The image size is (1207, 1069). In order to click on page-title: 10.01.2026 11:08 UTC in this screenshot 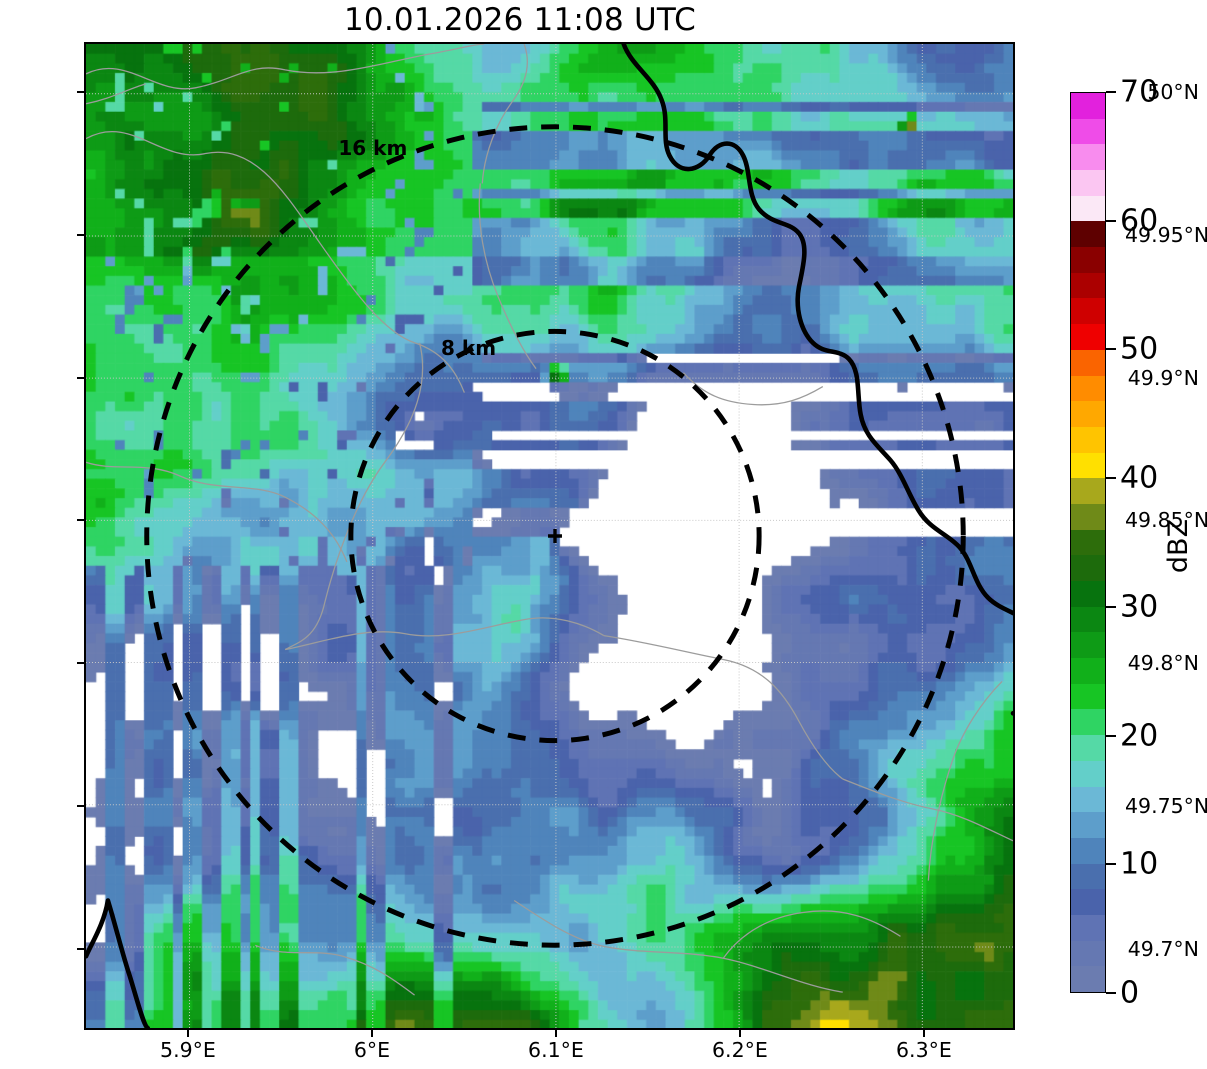, I will do `click(520, 20)`.